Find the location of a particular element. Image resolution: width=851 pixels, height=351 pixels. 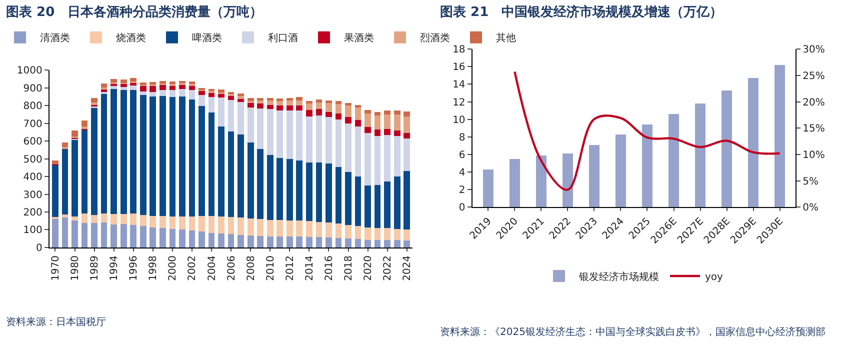

y2-tick-label: 10% is located at coordinates (813, 155).